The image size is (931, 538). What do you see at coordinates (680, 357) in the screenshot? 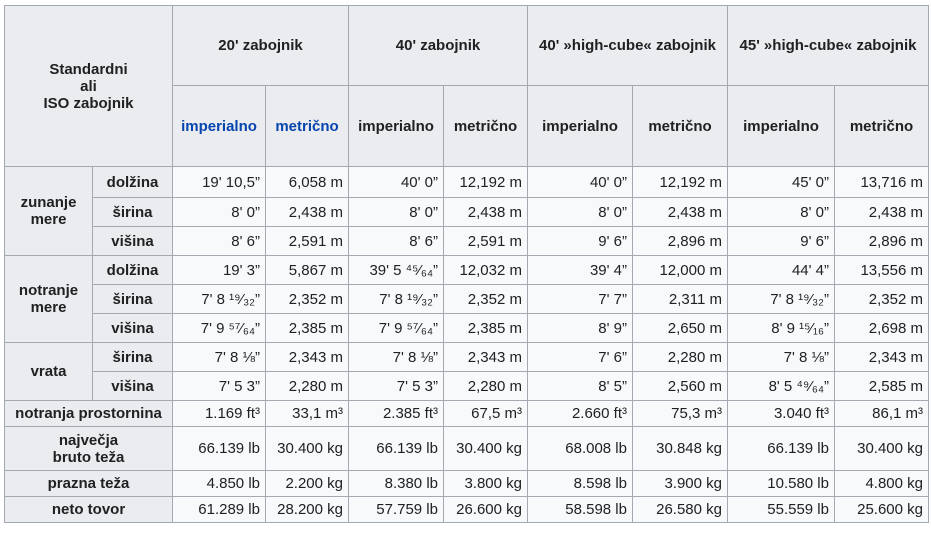
I see `cell: 2,280 m` at bounding box center [680, 357].